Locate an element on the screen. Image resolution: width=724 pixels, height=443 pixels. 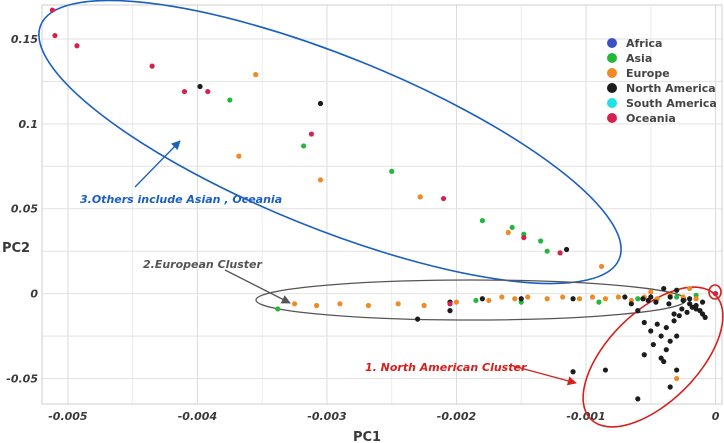
x-tick-label: -0.004 is located at coordinates (197, 416).